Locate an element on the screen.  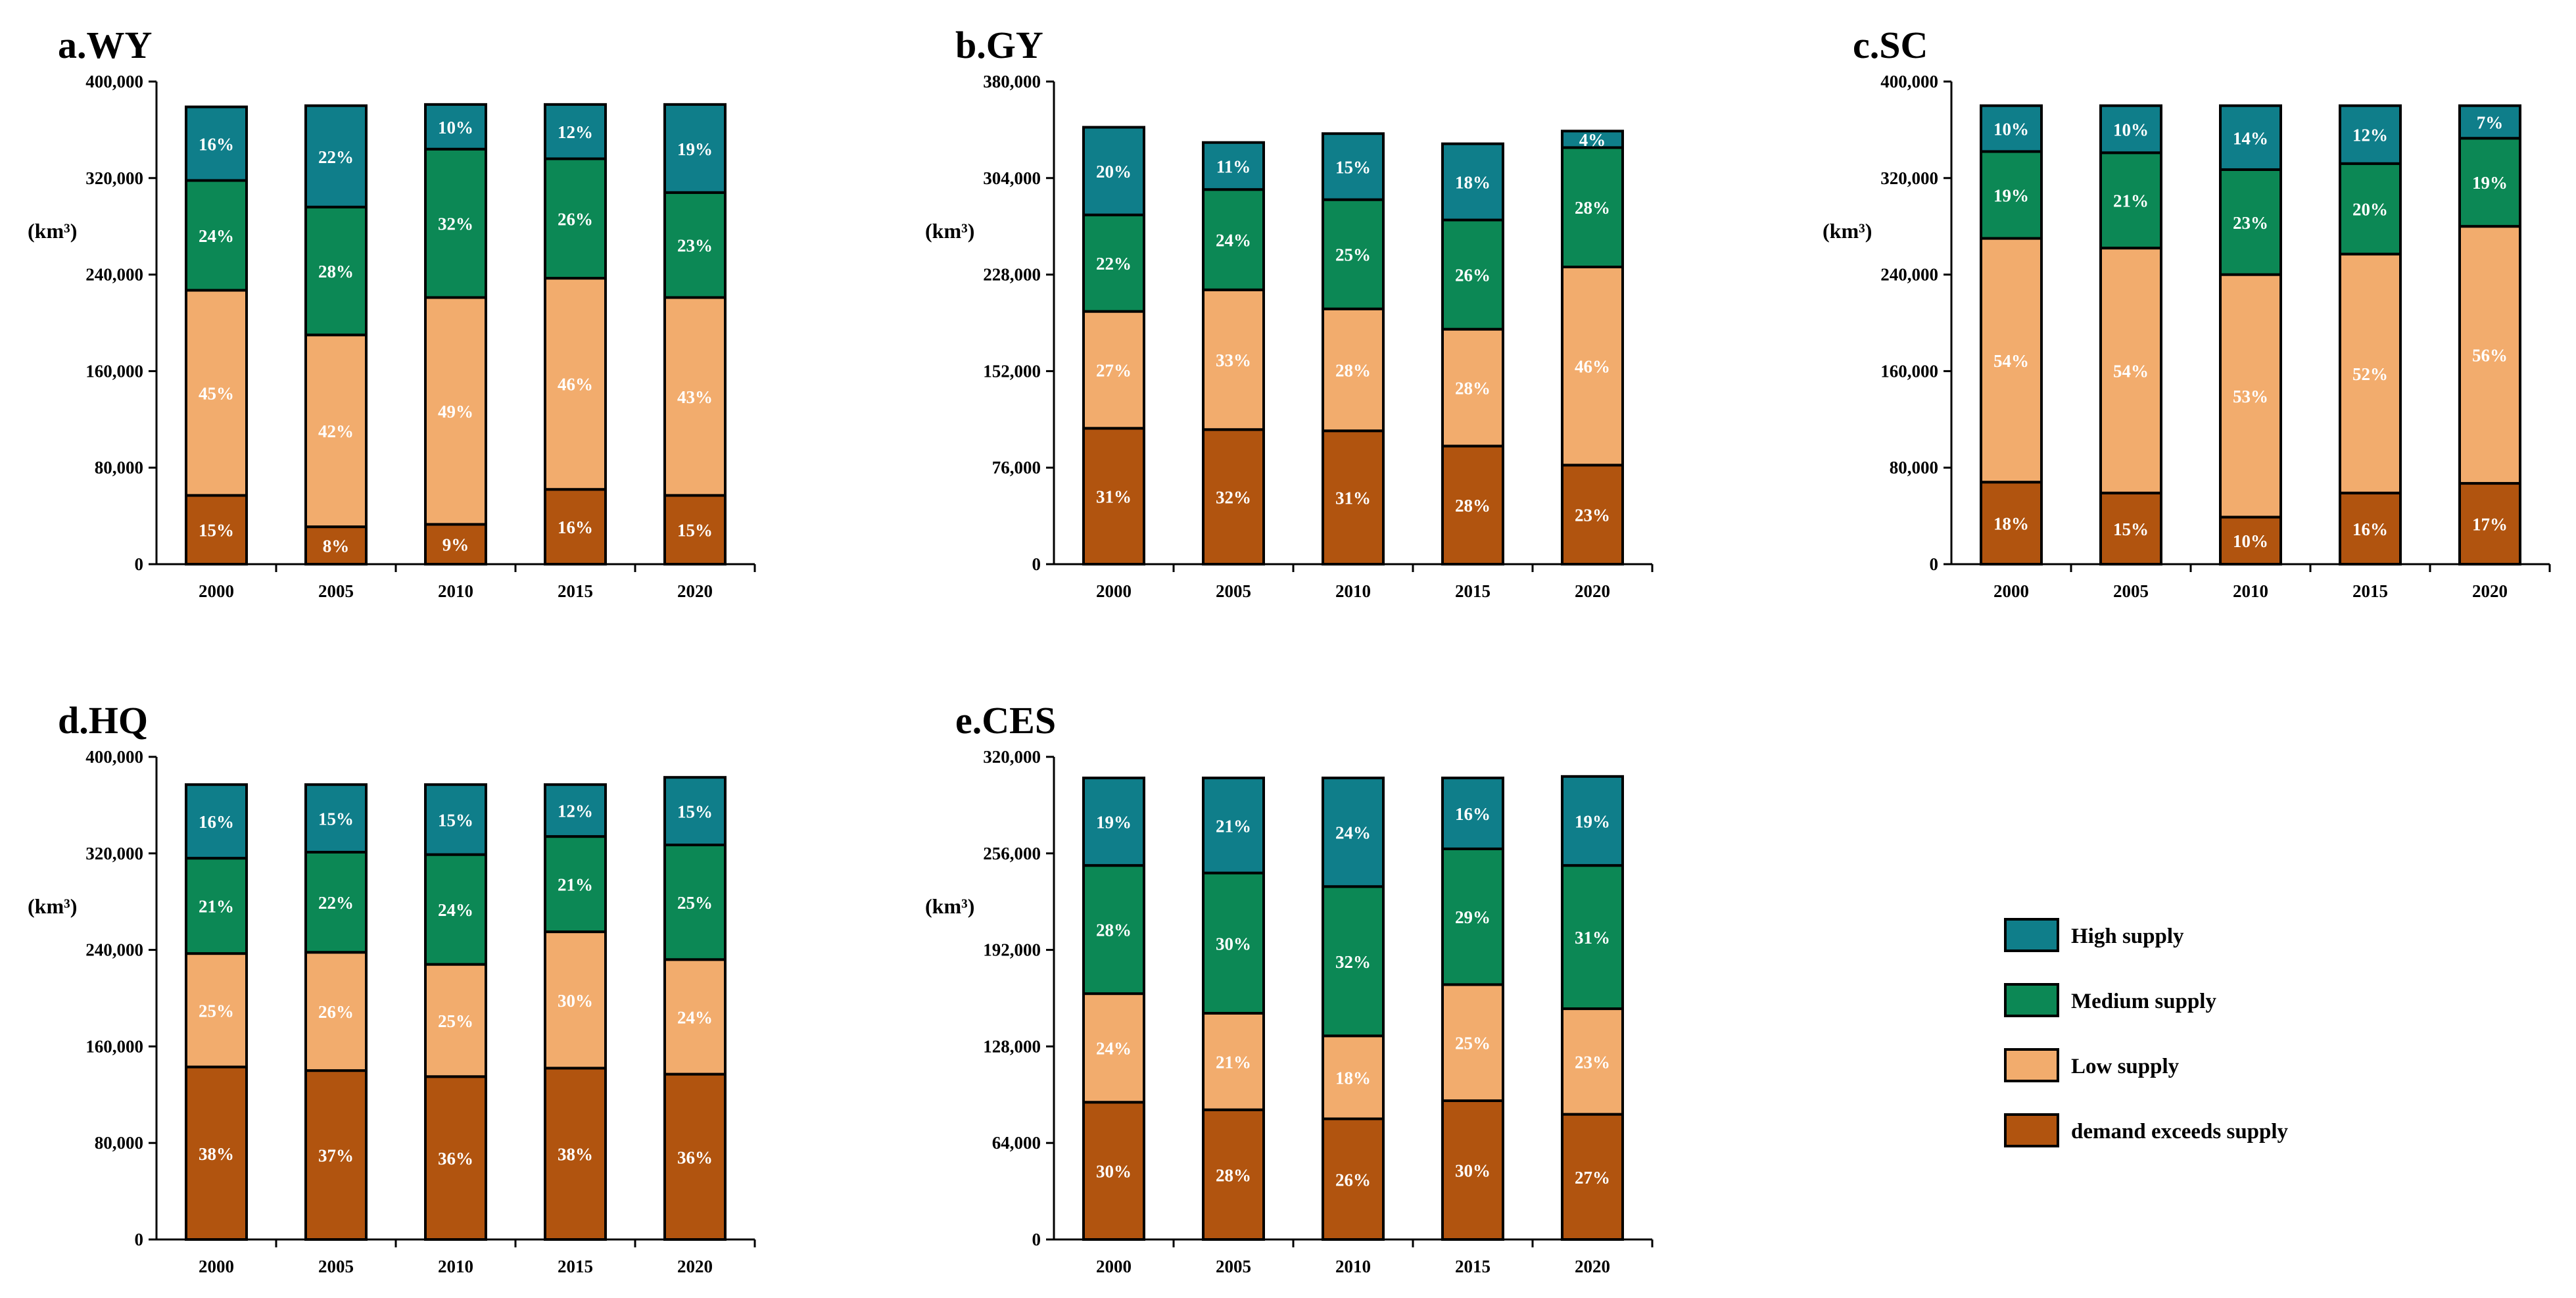
y-tick-label: 304,000 is located at coordinates (1012, 178).